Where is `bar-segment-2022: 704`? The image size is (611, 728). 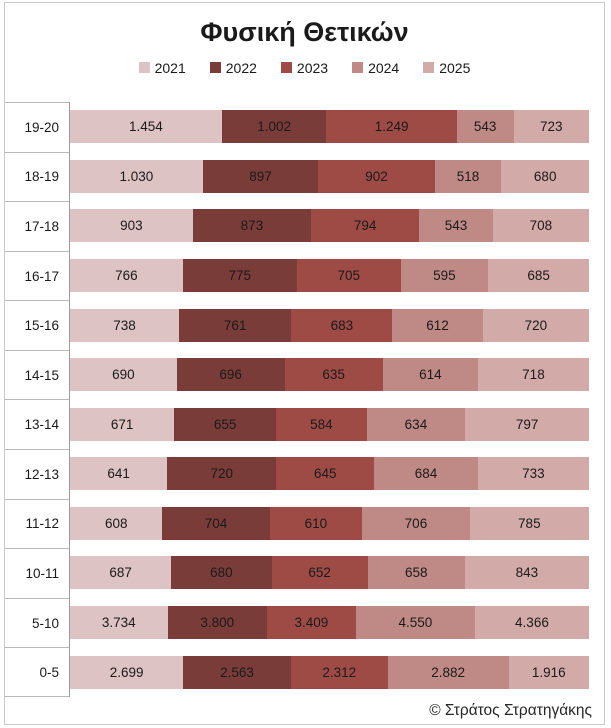
bar-segment-2022: 704 is located at coordinates (216, 523).